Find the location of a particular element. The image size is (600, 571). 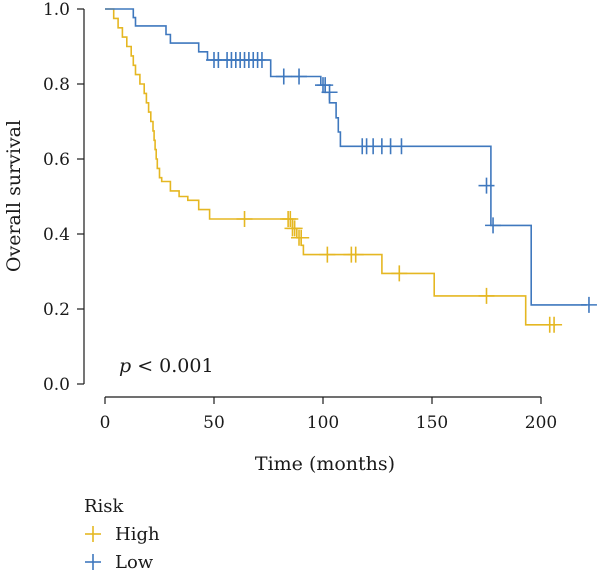

legend-marker-low is located at coordinates (93, 562).